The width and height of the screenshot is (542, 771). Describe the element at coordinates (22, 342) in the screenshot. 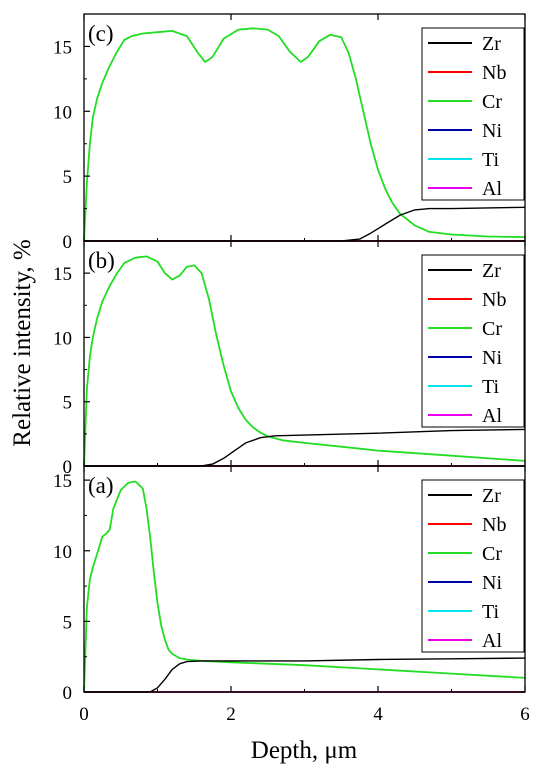

I see `y-axis-label: Relative intensity, %` at that location.